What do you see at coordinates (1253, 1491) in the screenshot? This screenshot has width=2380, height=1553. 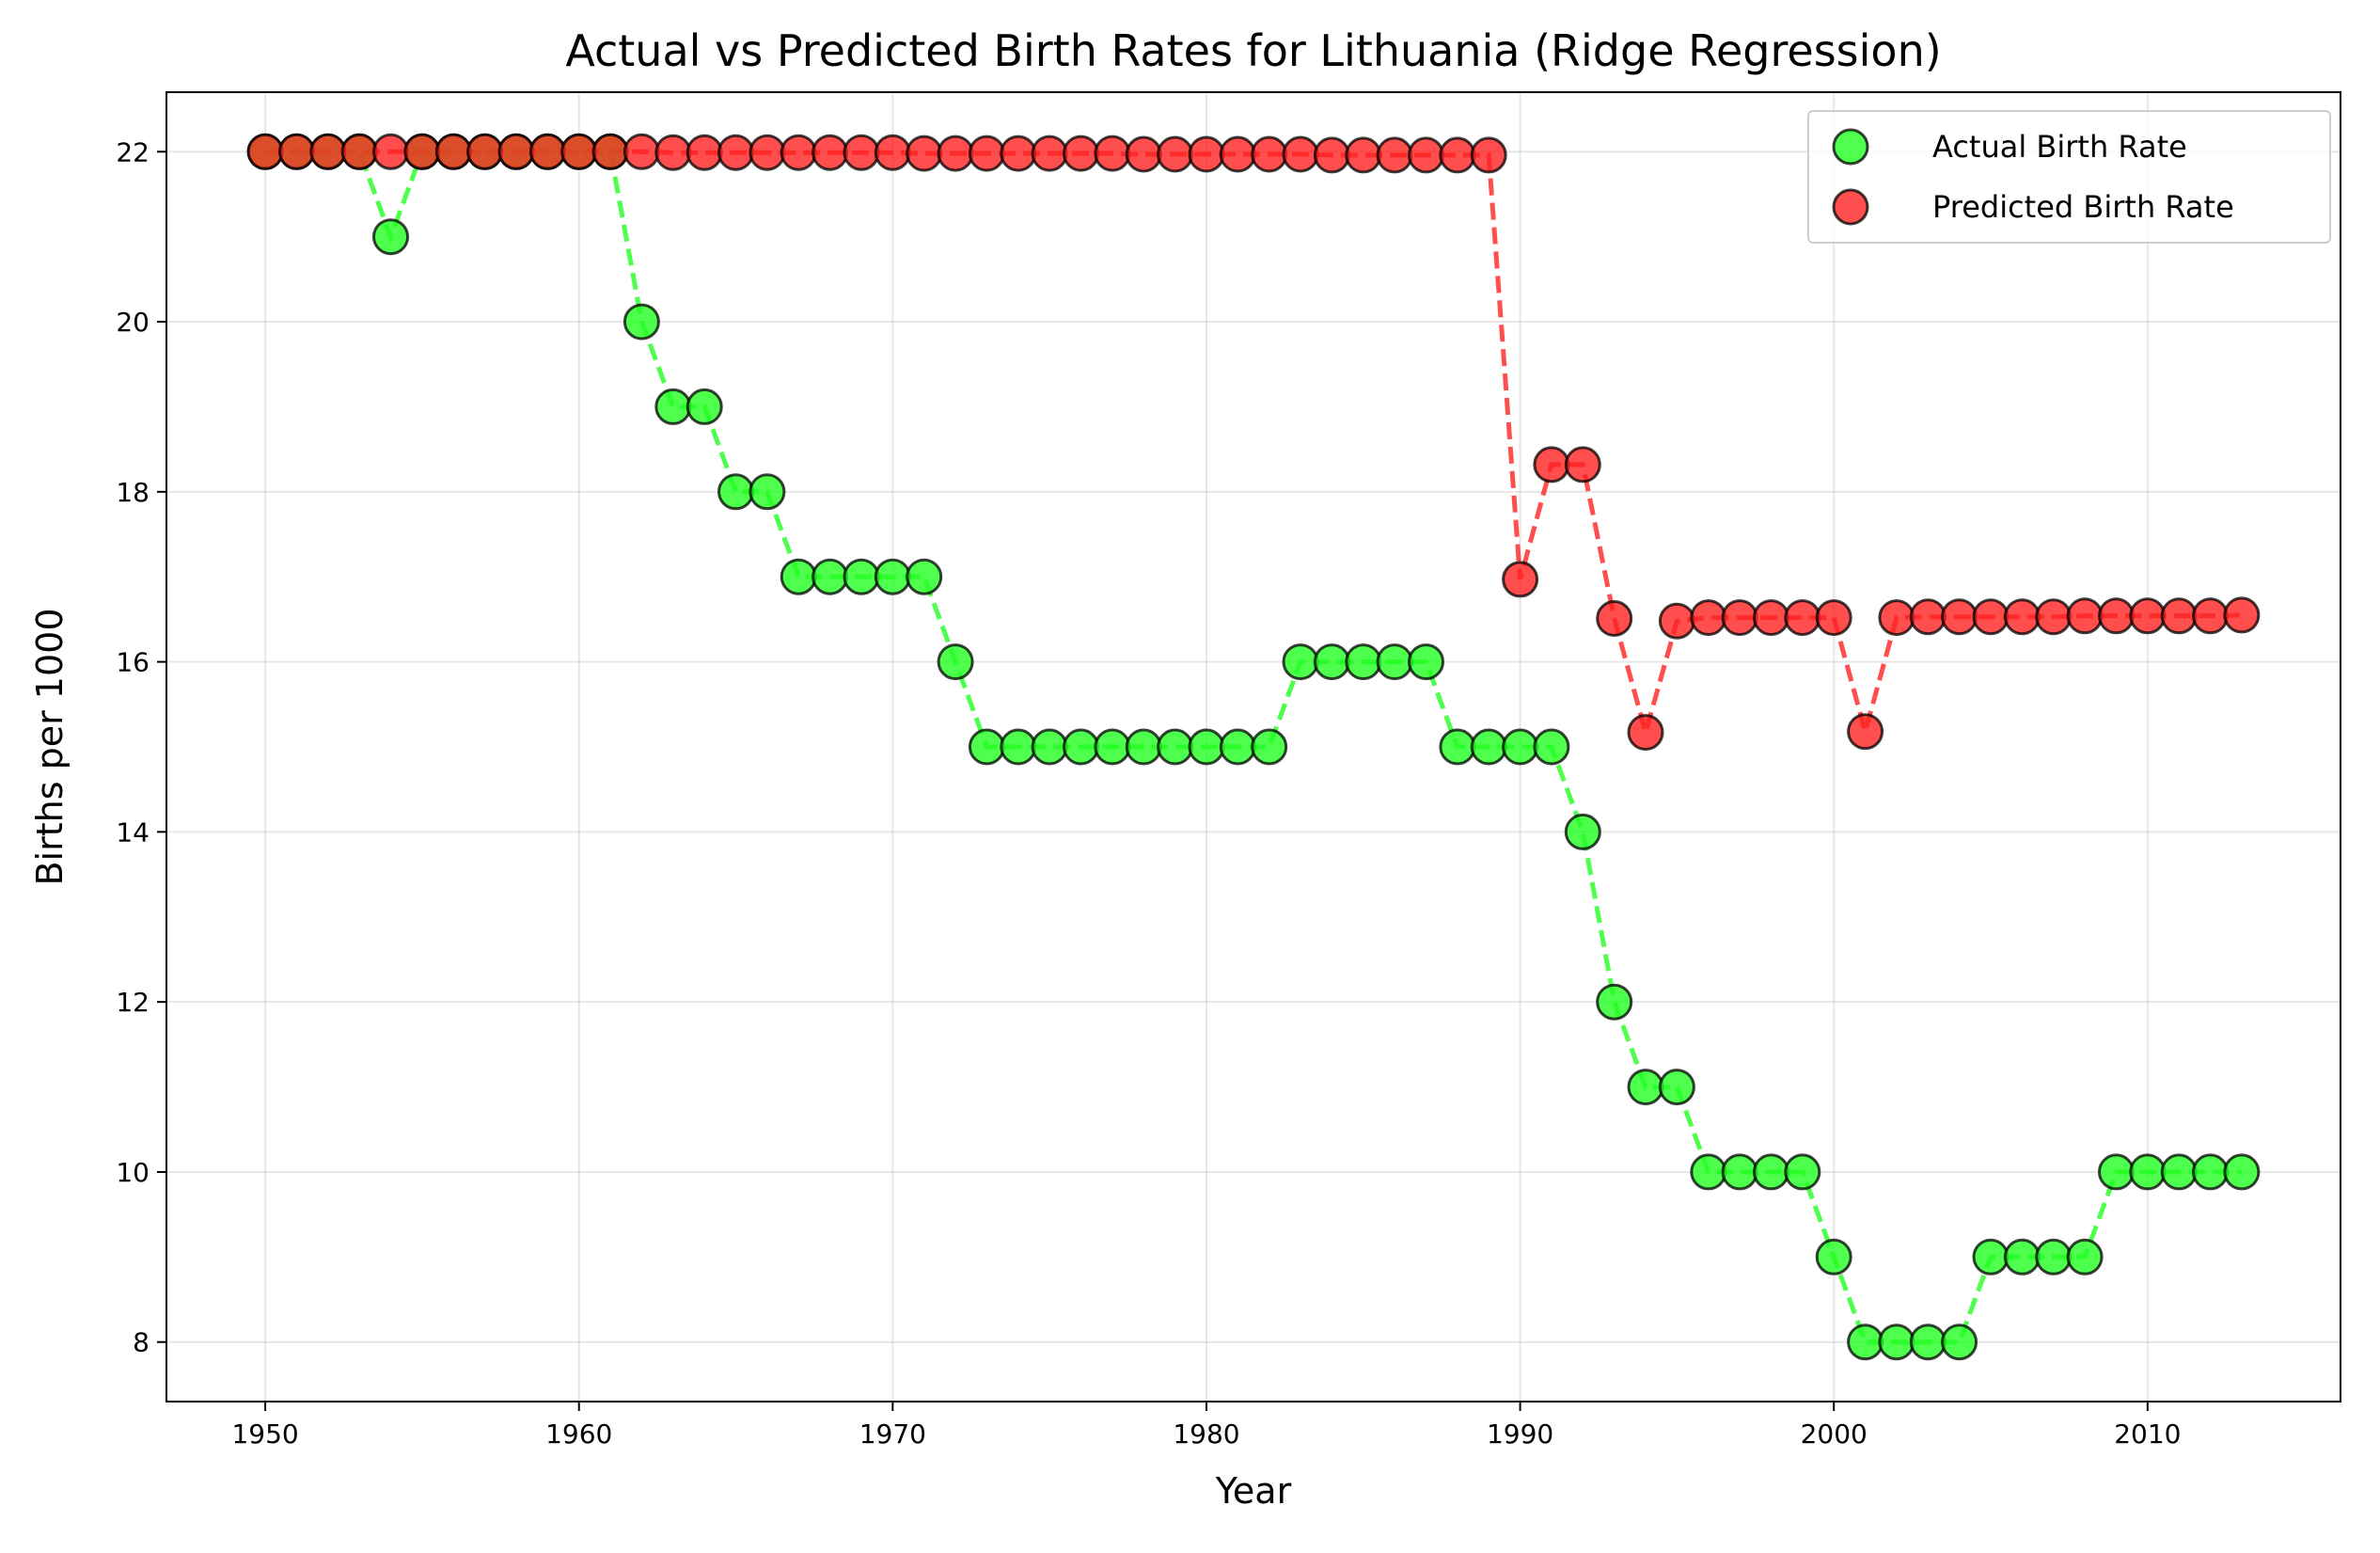 I see `x-axis-label: Year` at bounding box center [1253, 1491].